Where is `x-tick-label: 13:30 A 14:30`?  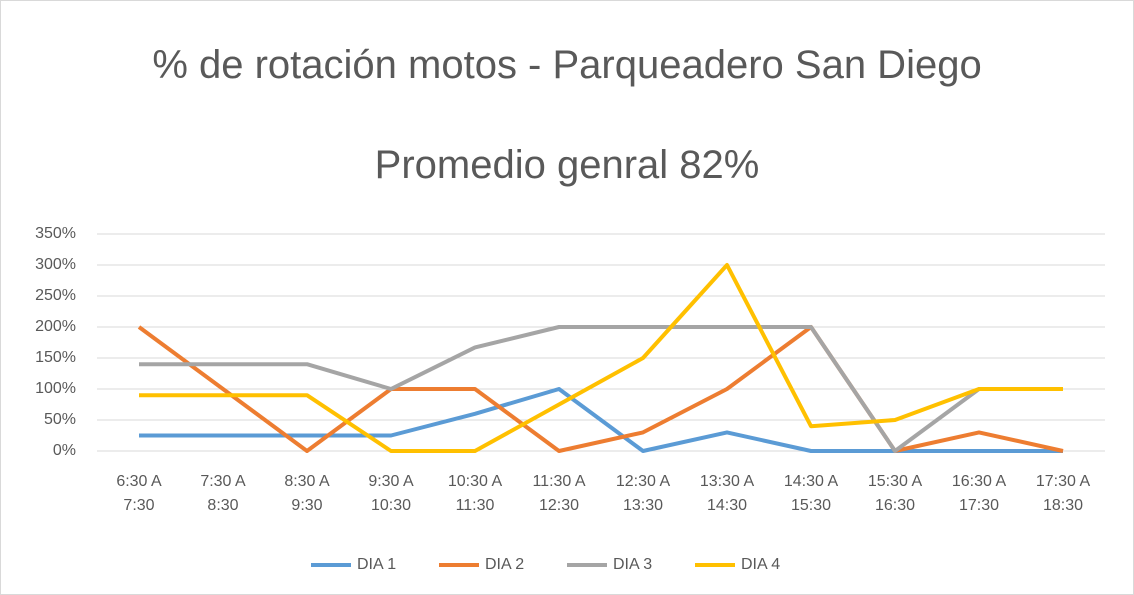 x-tick-label: 13:30 A 14:30 is located at coordinates (727, 493).